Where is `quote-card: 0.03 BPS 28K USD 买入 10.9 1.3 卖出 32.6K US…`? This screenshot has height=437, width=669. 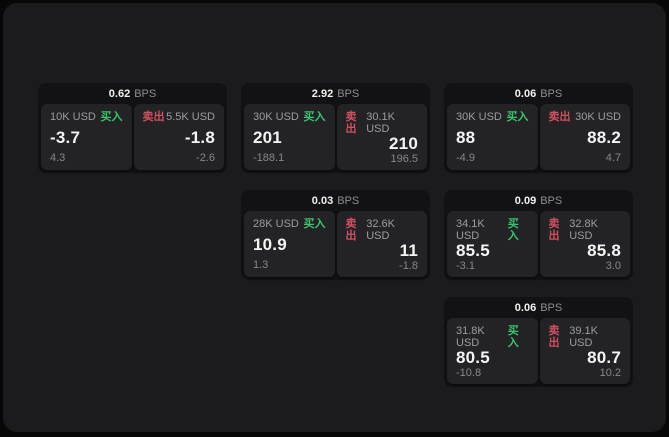
quote-card: 0.03 BPS 28K USD 买入 10.9 1.3 卖出 32.6K US… is located at coordinates (335, 235).